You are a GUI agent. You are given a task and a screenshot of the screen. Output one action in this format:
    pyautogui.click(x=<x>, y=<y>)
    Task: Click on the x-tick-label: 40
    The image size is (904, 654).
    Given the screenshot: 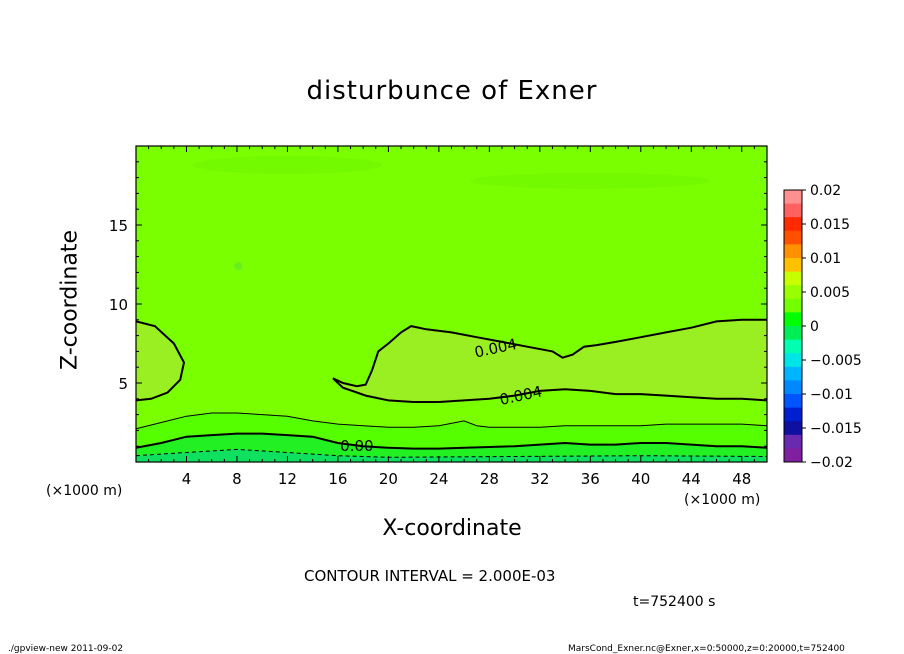 What is the action you would take?
    pyautogui.click(x=640, y=479)
    